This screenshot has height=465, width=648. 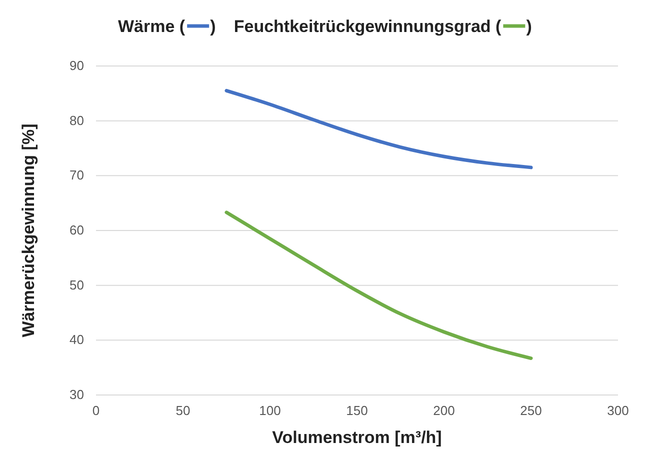 I want to click on y-tick-label: 30, so click(x=77, y=394).